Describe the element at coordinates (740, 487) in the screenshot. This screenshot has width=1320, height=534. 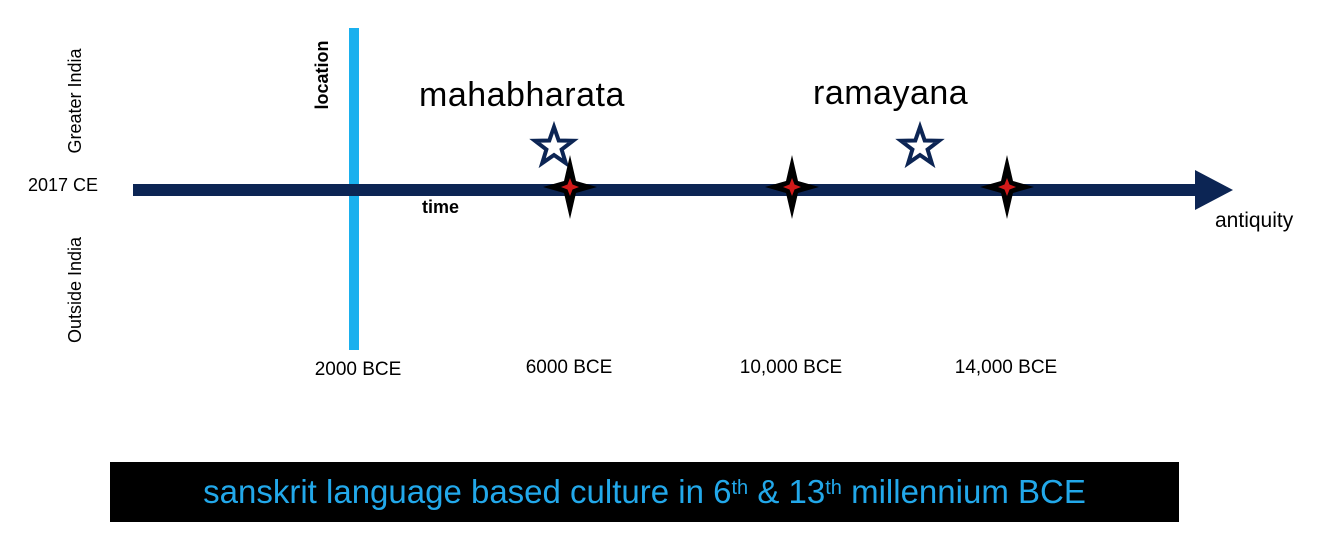
I see `banner-superscript-1: th` at that location.